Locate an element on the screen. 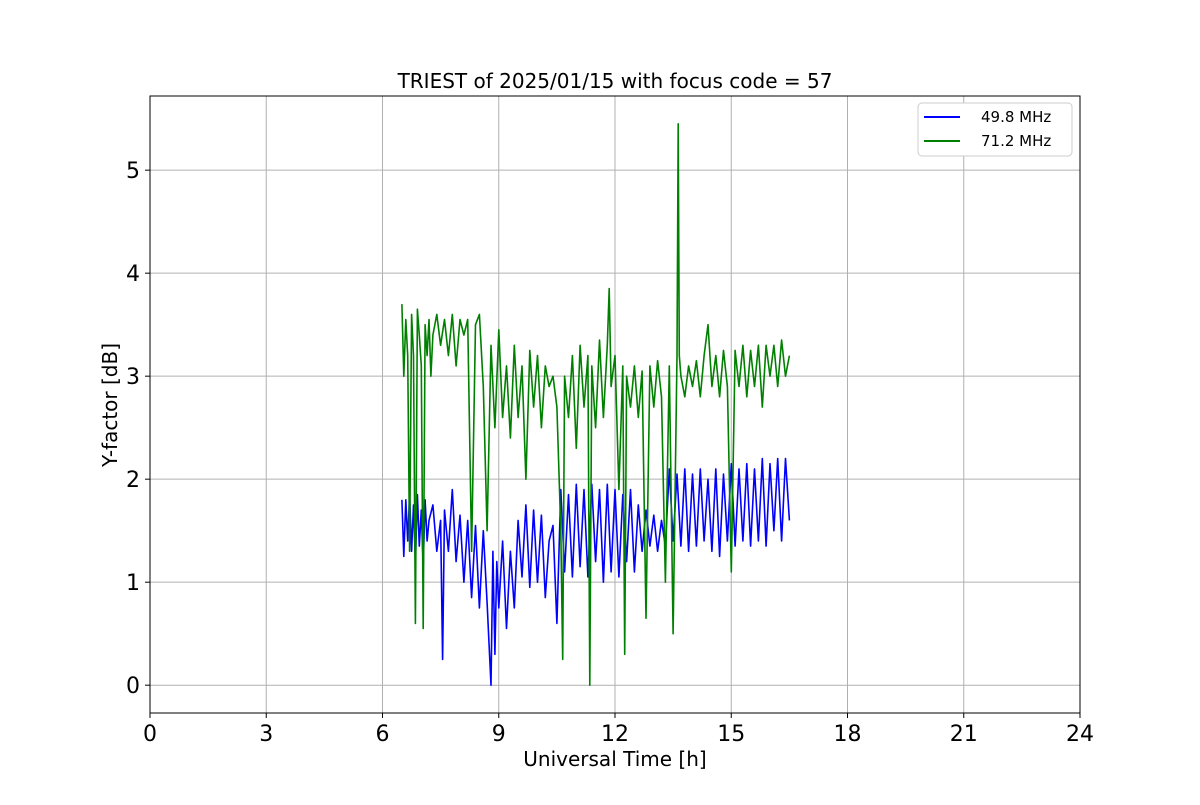 Image resolution: width=1200 pixels, height=805 pixels. x-axis: 0 3 6 9 12 15 18 21 24 is located at coordinates (618, 730).